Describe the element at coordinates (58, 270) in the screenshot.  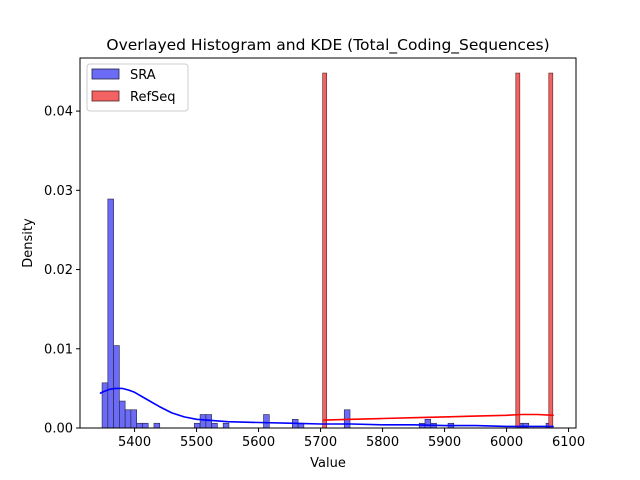
I see `y-tick-label: 0.02` at that location.